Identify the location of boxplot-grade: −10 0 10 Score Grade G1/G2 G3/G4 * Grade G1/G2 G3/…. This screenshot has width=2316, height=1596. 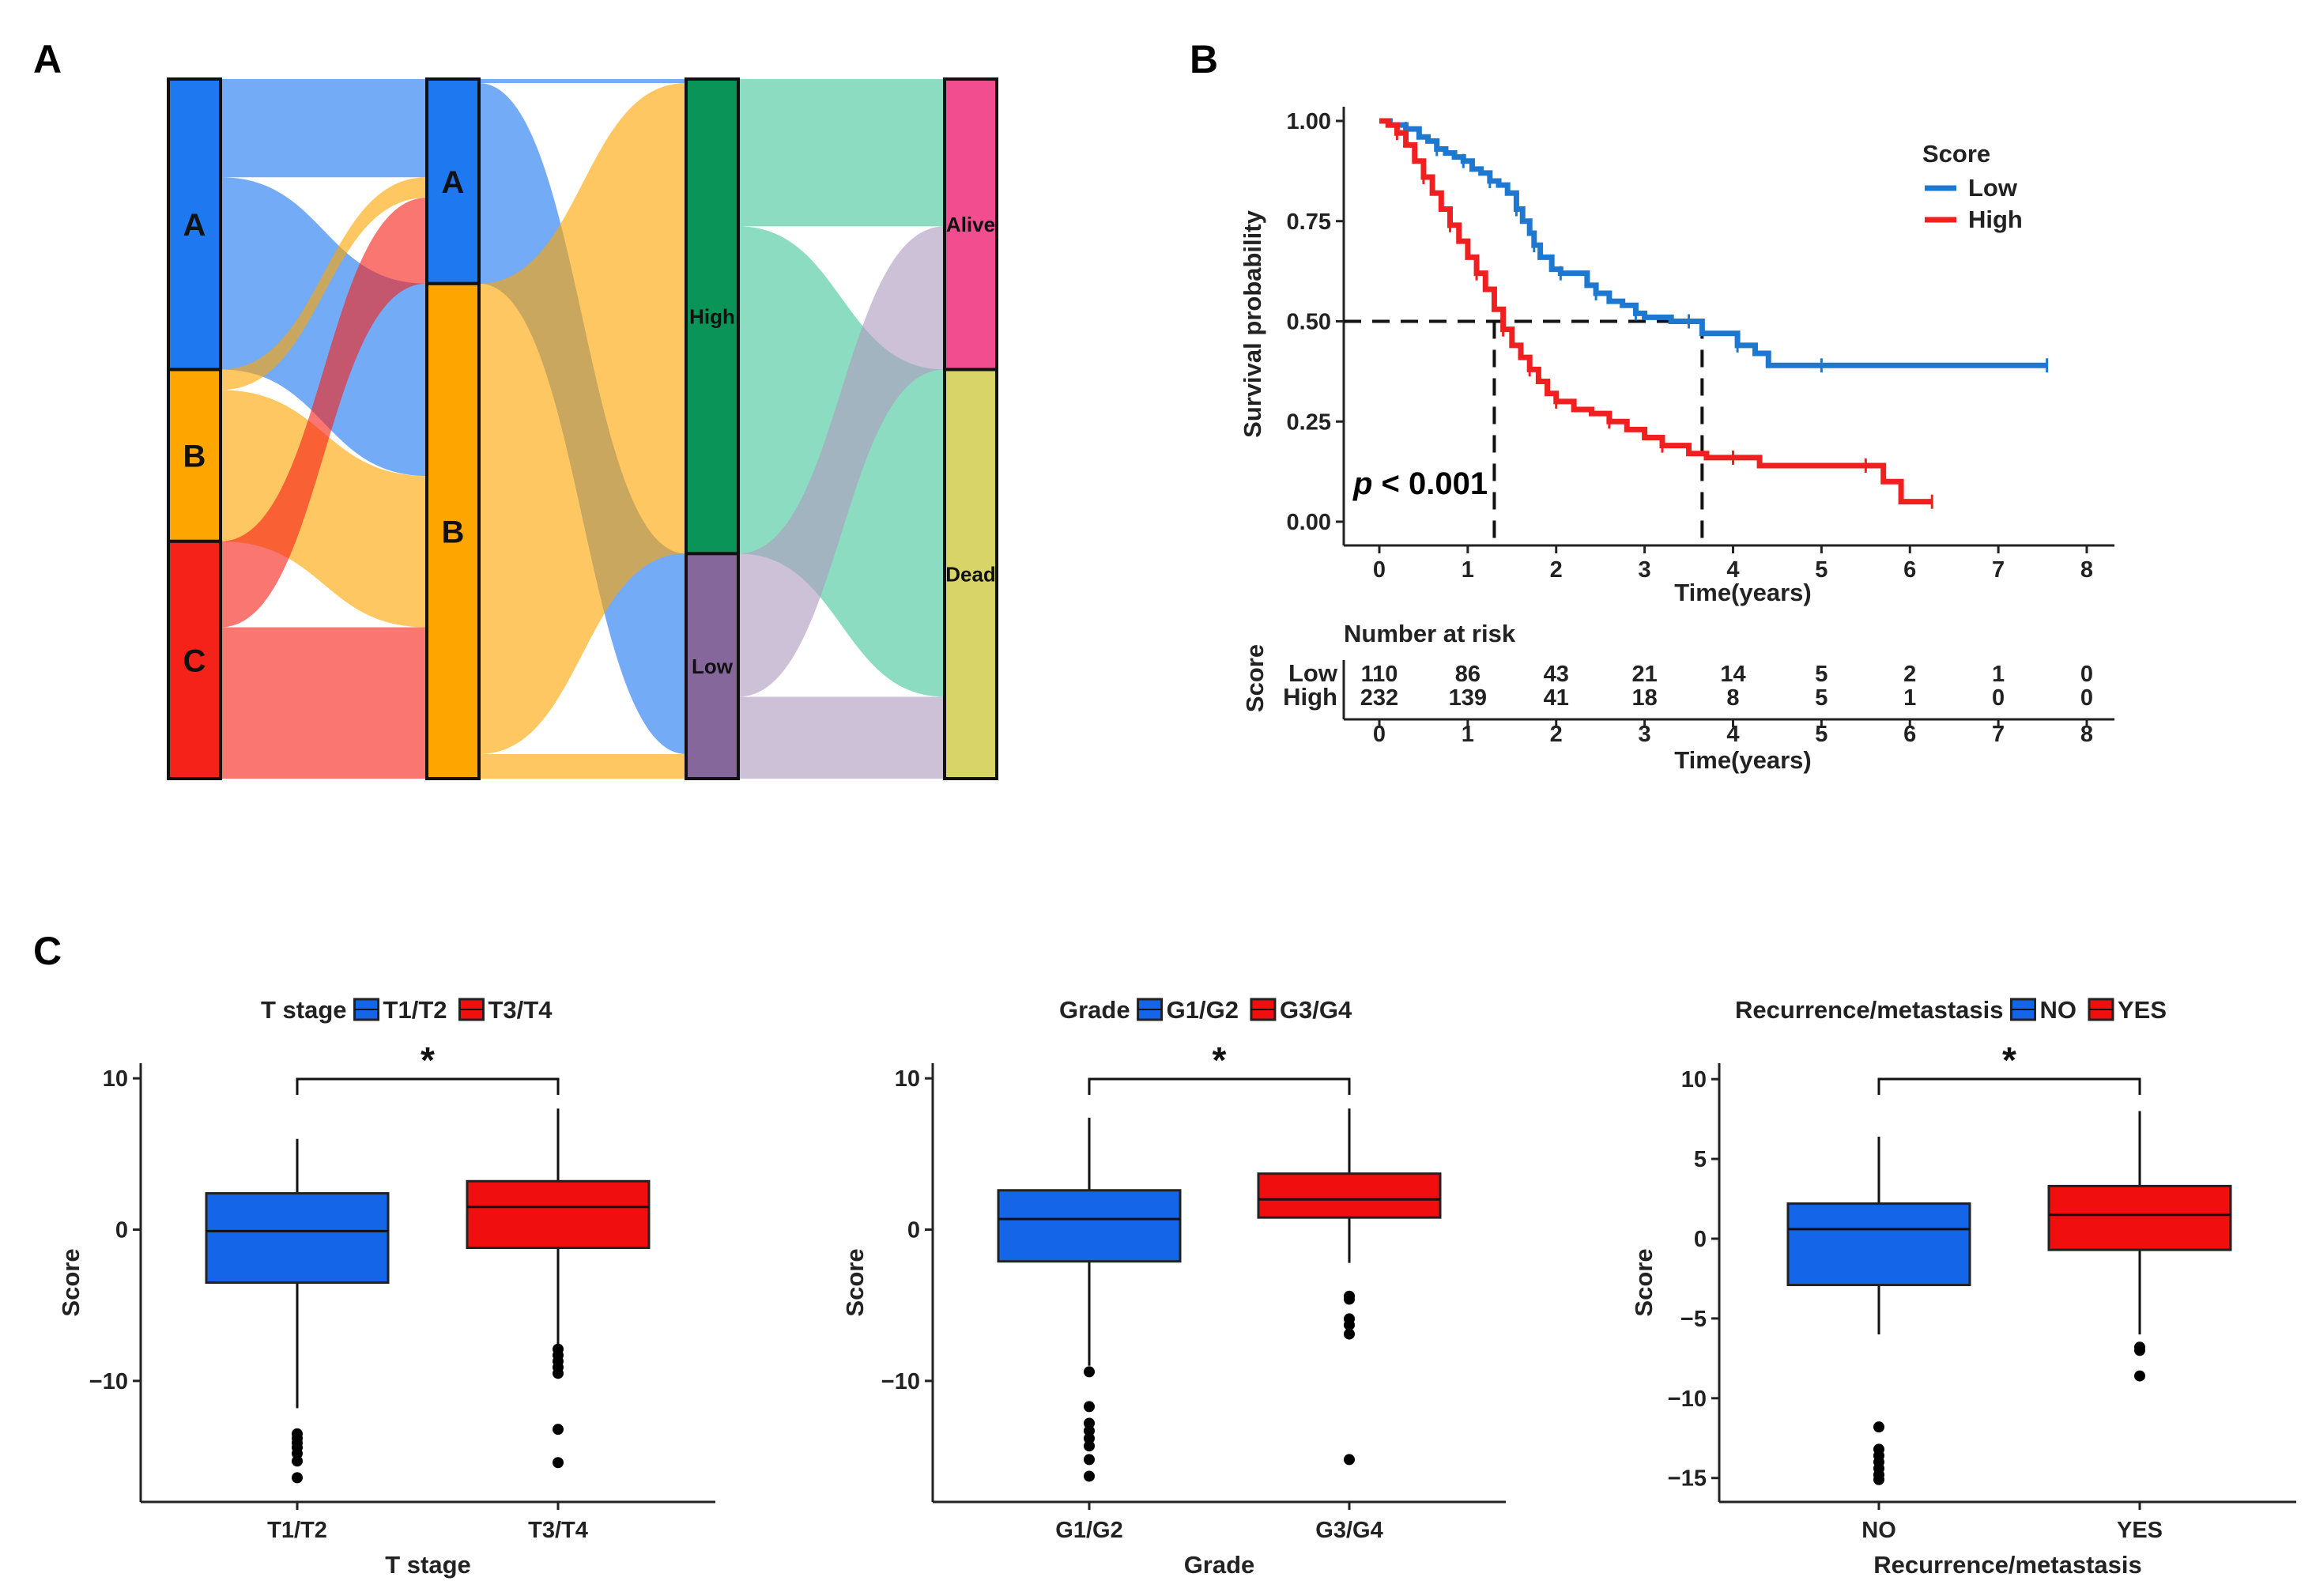
(1173, 1287).